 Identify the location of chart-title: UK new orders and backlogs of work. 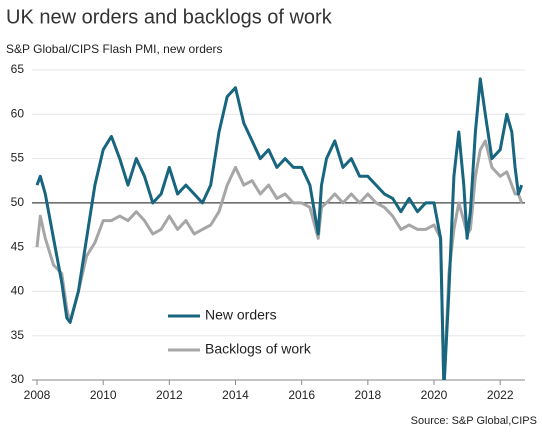
(169, 17).